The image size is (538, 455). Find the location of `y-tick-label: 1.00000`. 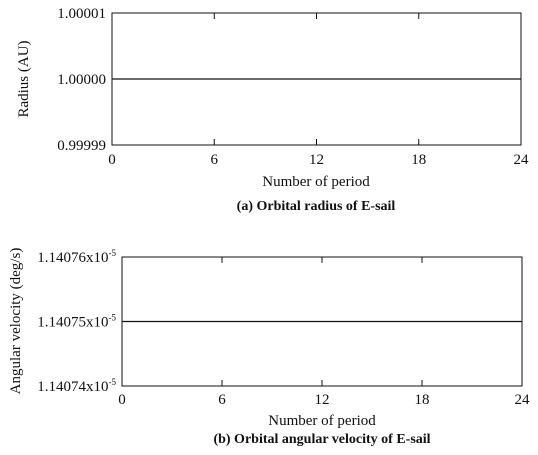

y-tick-label: 1.00000 is located at coordinates (81, 80).